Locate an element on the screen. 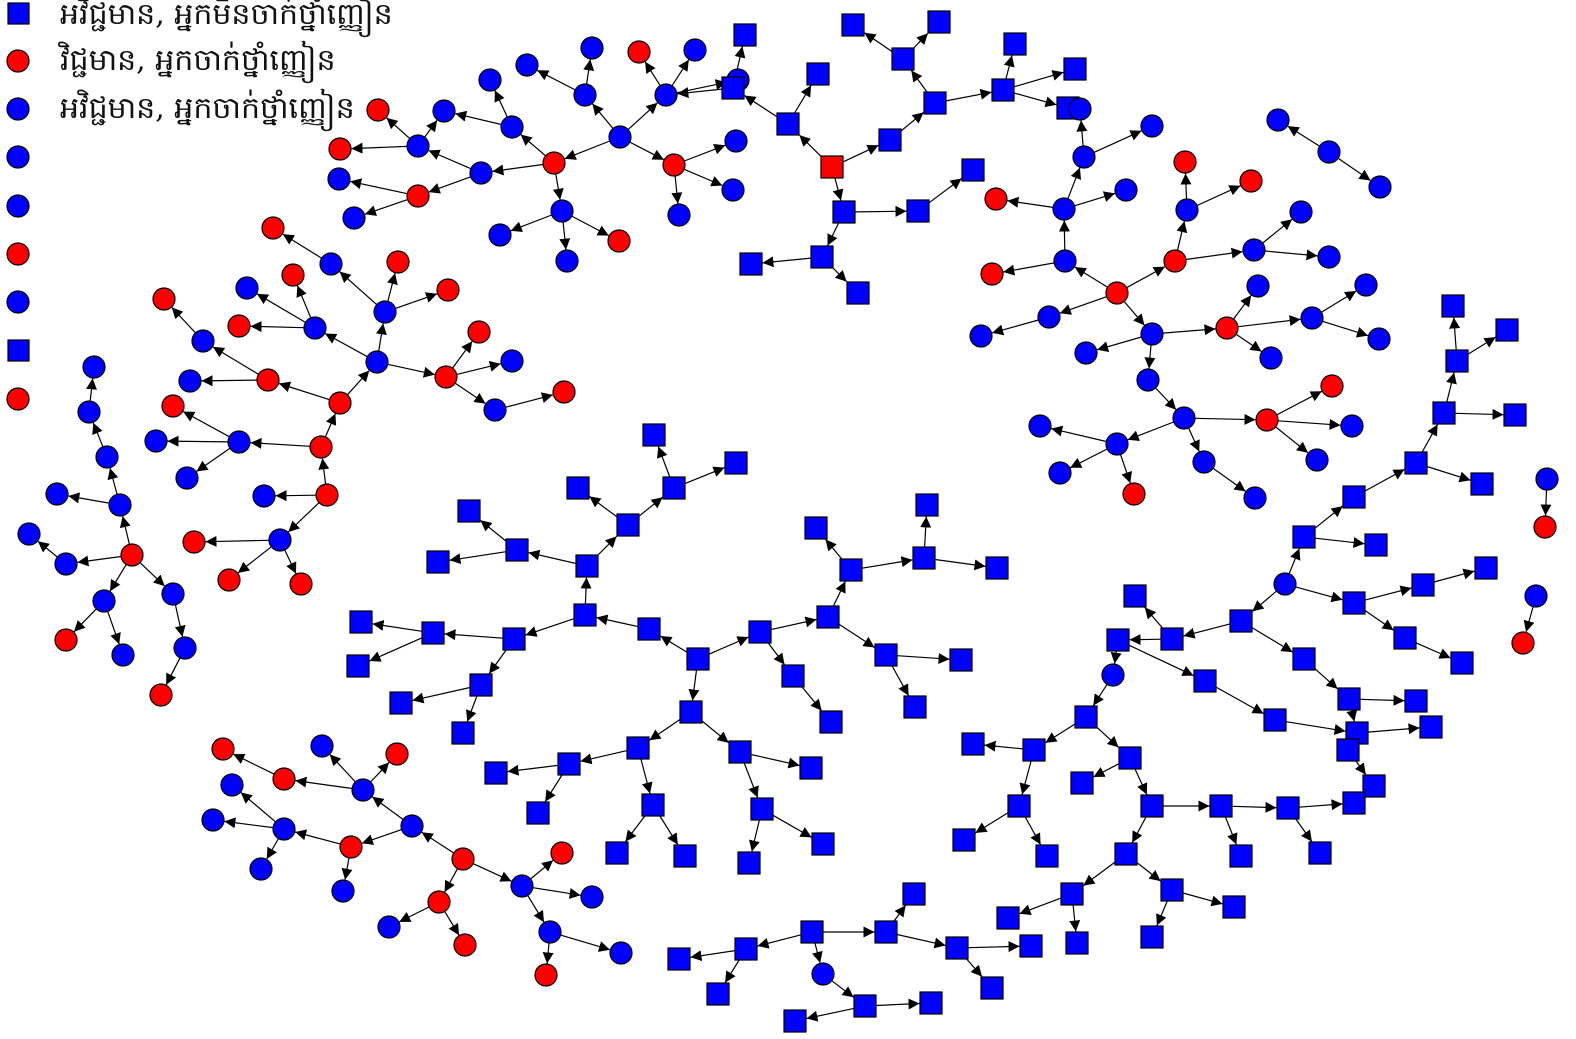 The width and height of the screenshot is (1576, 1039). node-f11 is located at coordinates (1354, 603).